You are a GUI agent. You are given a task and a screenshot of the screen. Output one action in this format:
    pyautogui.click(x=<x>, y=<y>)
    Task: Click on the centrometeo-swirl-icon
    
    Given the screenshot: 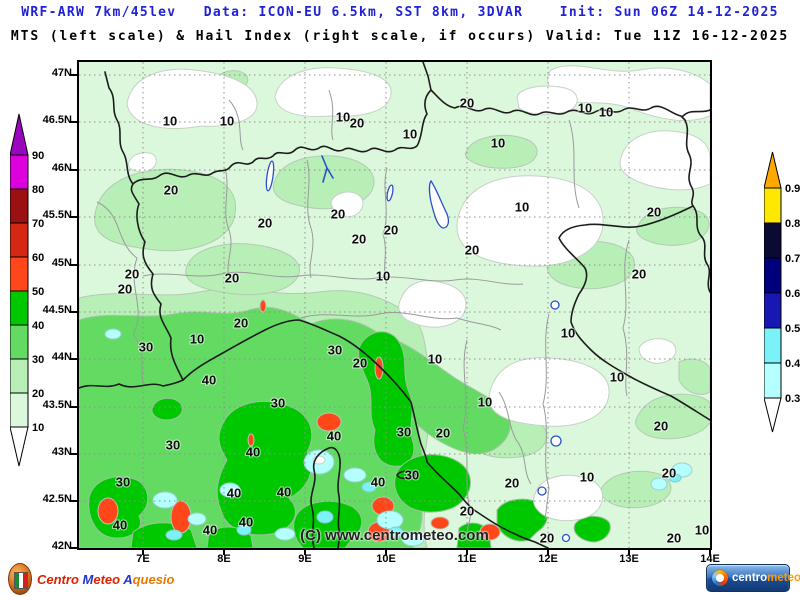 What is the action you would take?
    pyautogui.click(x=720, y=578)
    